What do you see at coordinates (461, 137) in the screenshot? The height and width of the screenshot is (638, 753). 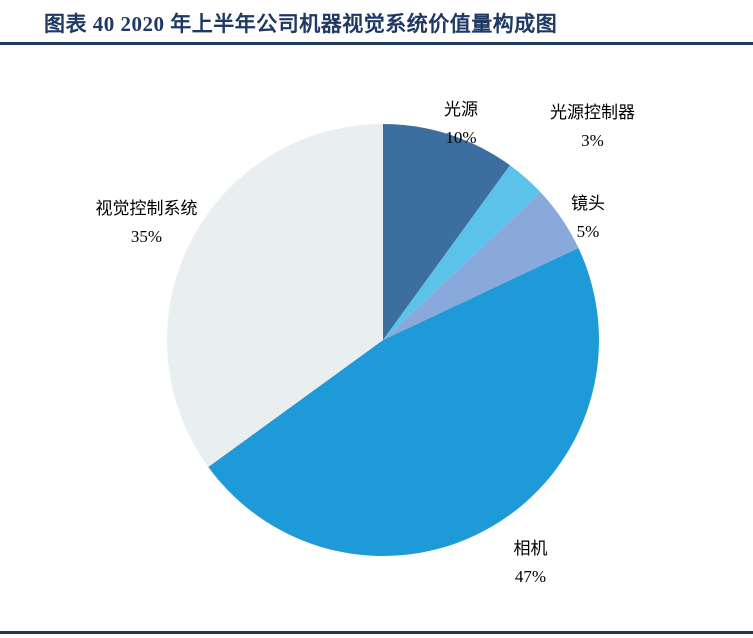 I see `slice-percent: 10%` at bounding box center [461, 137].